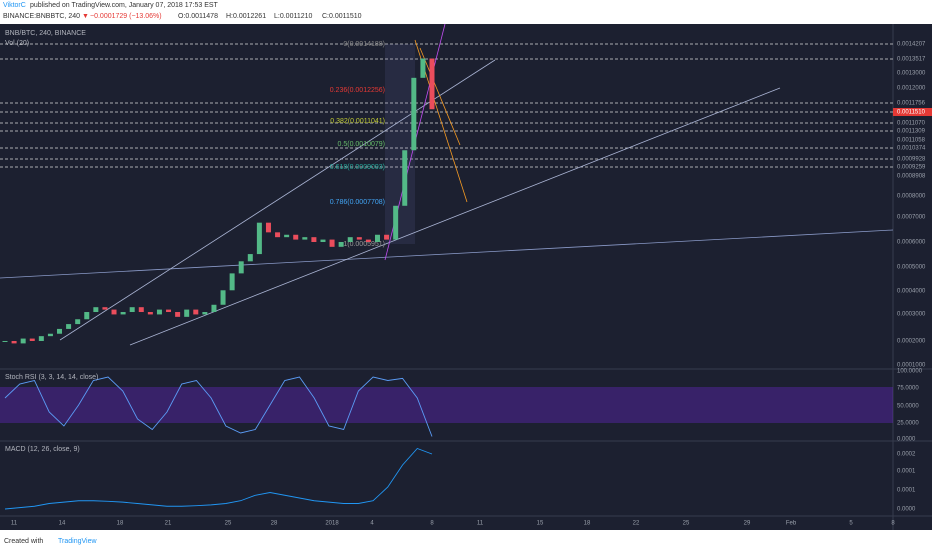 The width and height of the screenshot is (932, 550). I want to click on time-label: 28, so click(274, 524).